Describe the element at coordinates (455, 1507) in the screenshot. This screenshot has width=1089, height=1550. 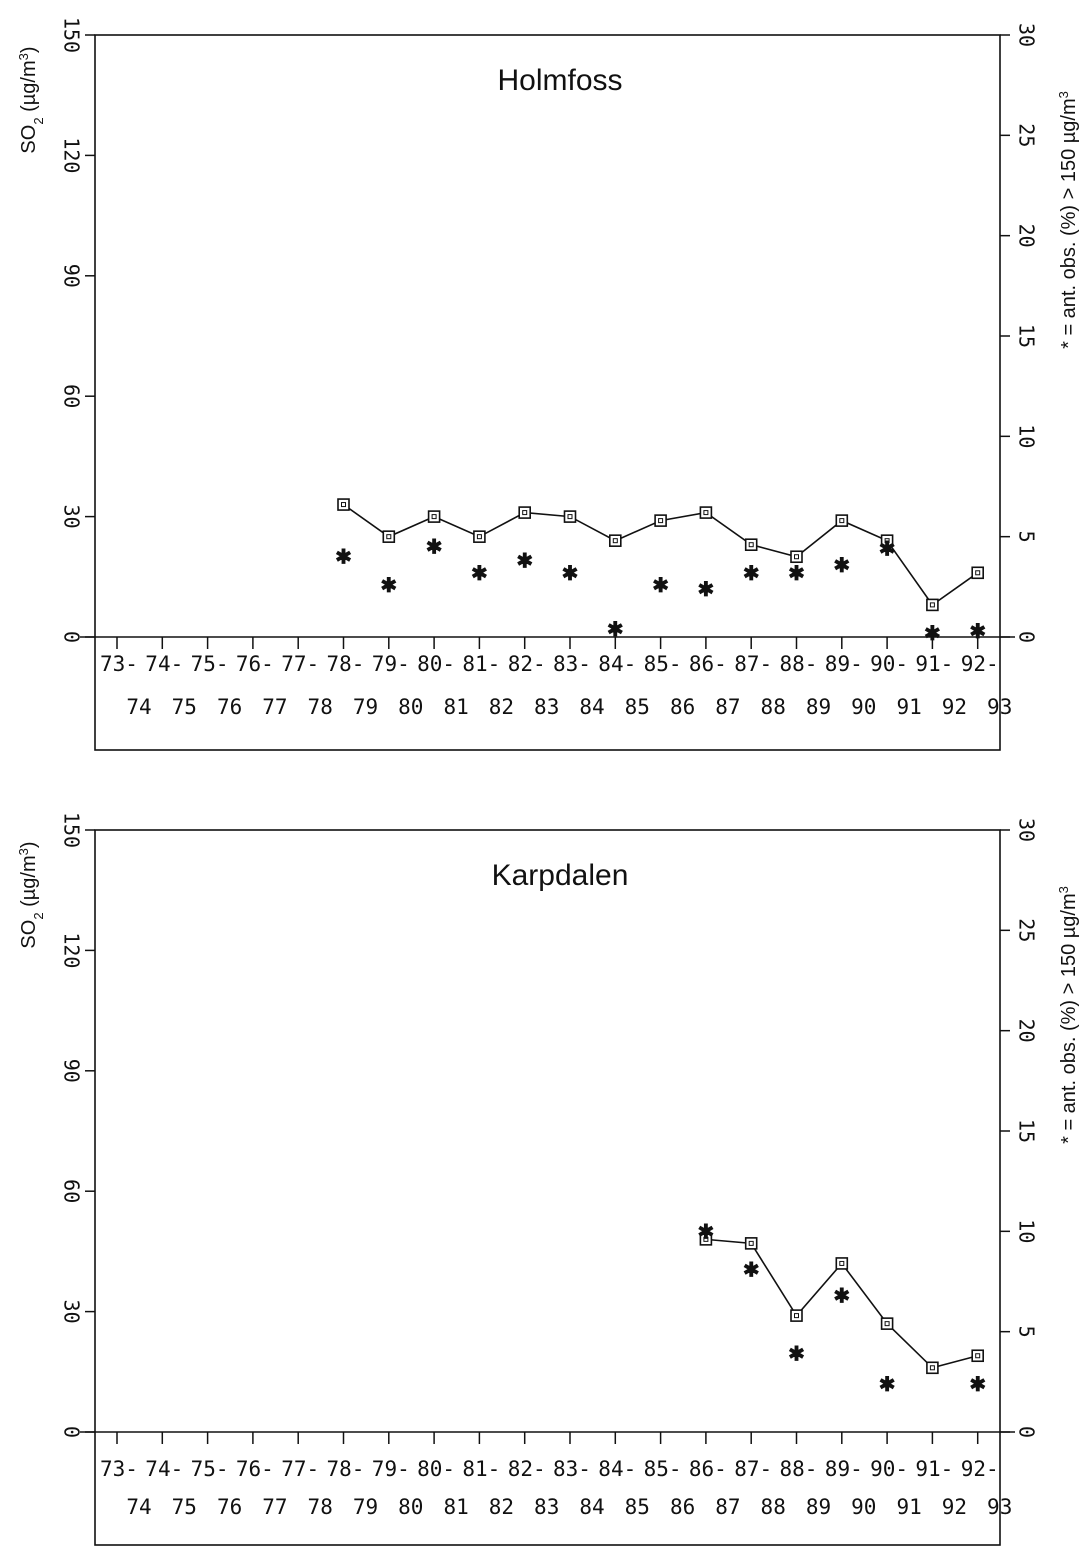
I see `x-tick-label-bottom: 81` at that location.